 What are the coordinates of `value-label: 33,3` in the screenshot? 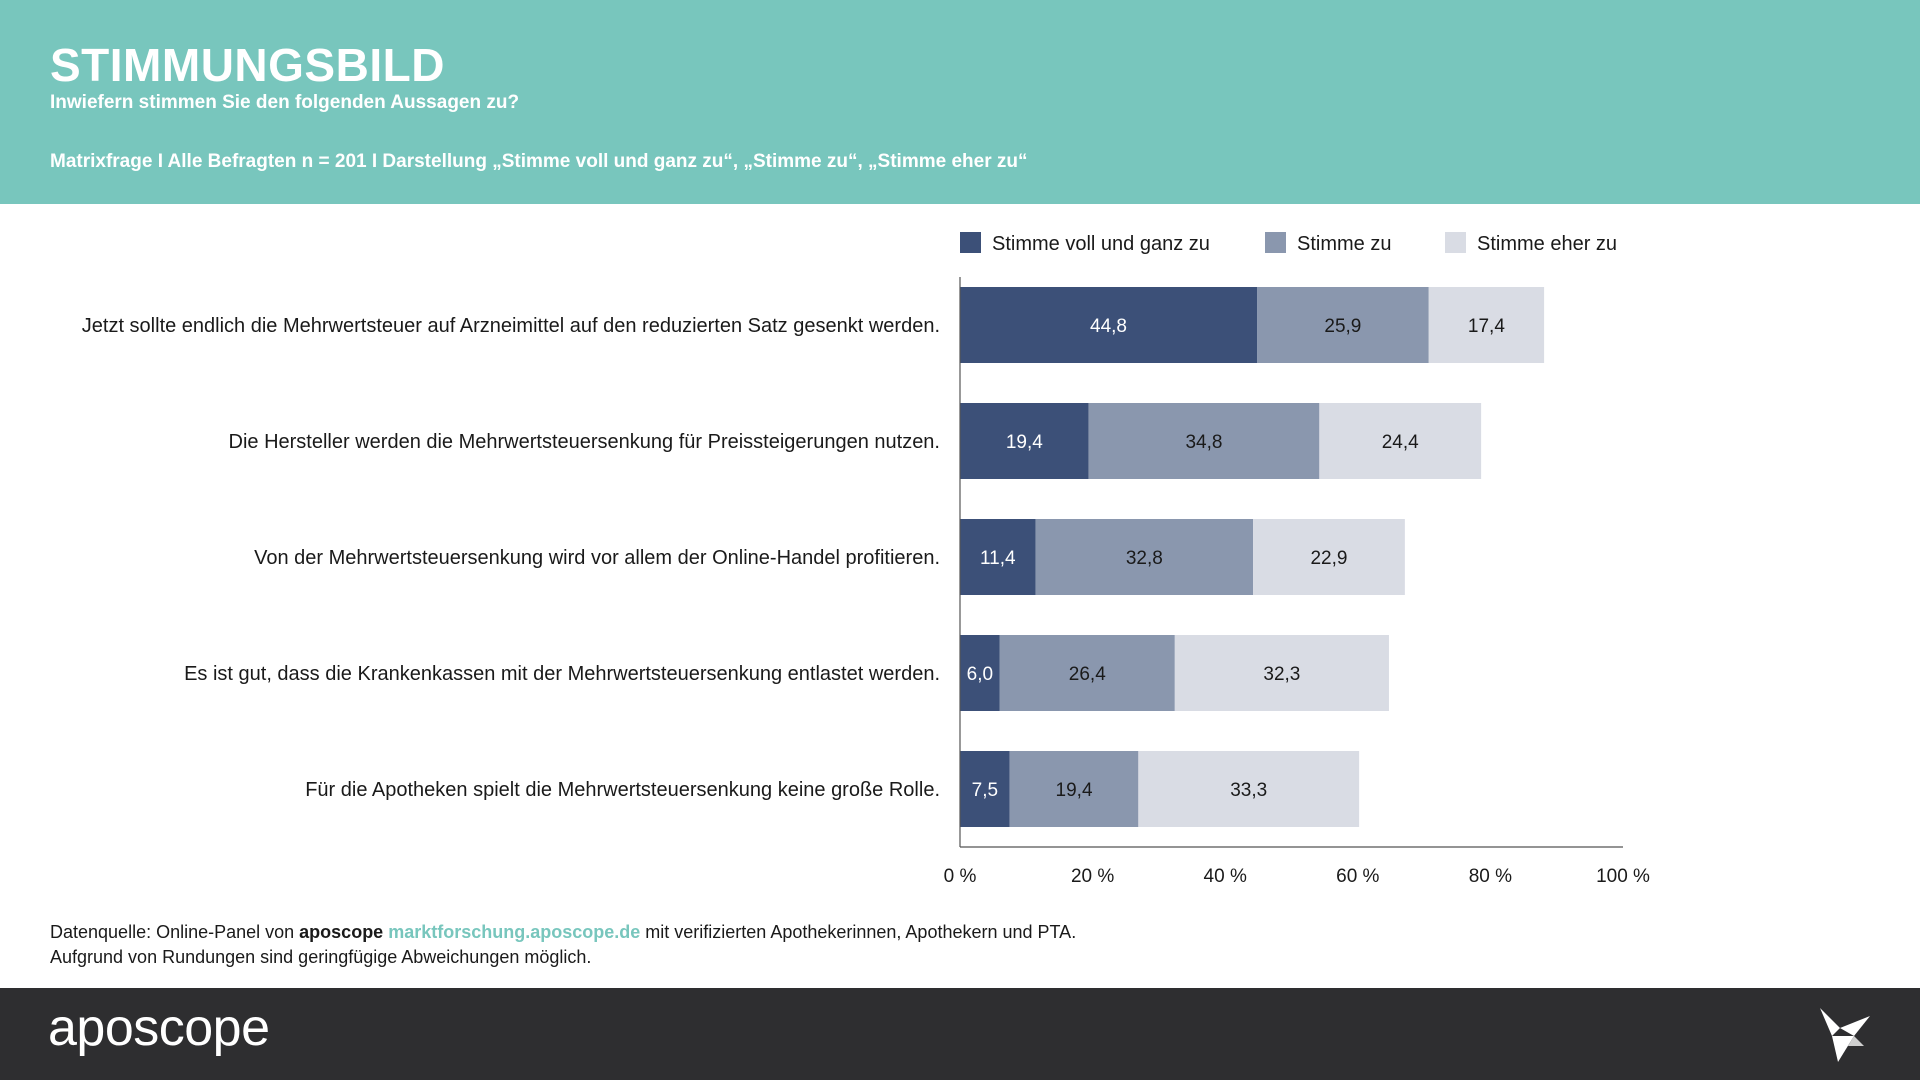 It's located at (1248, 790).